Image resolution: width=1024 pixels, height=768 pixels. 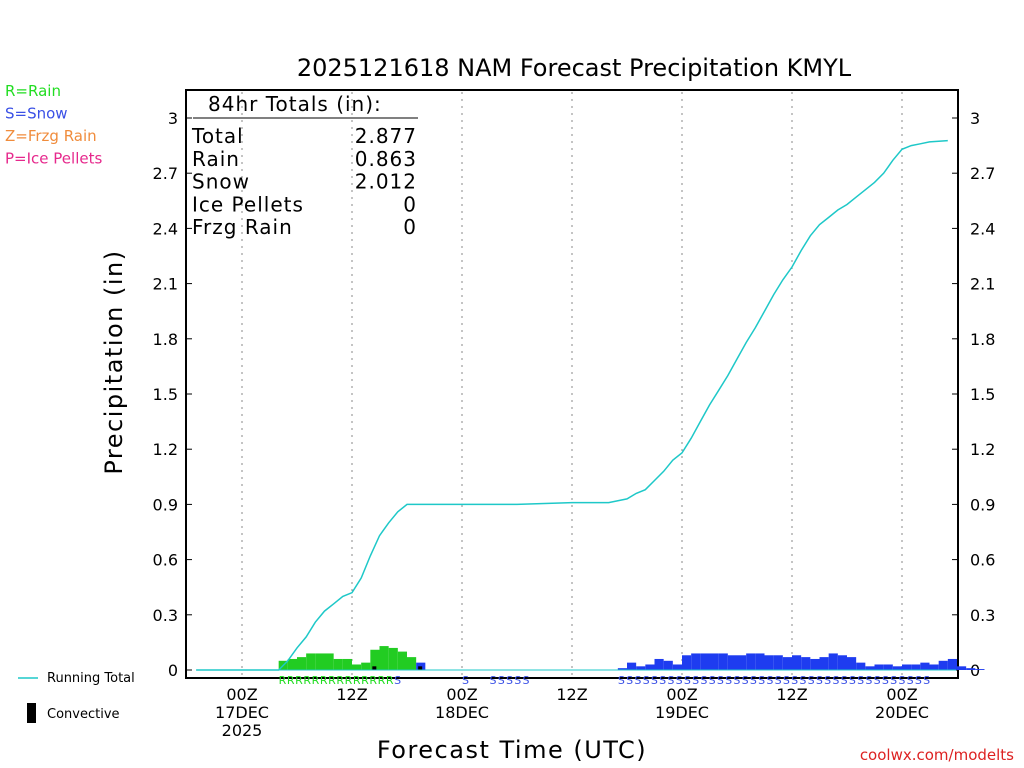 I want to click on legend-p: P=Ice Pellets, so click(x=53, y=159).